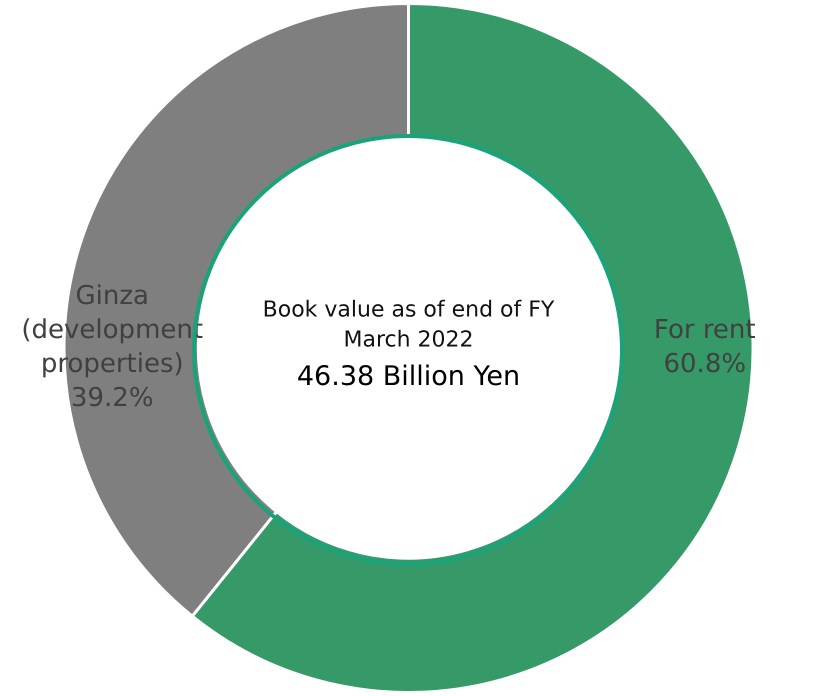 This screenshot has height=696, width=817. I want to click on data-label: 60.8%, so click(704, 363).